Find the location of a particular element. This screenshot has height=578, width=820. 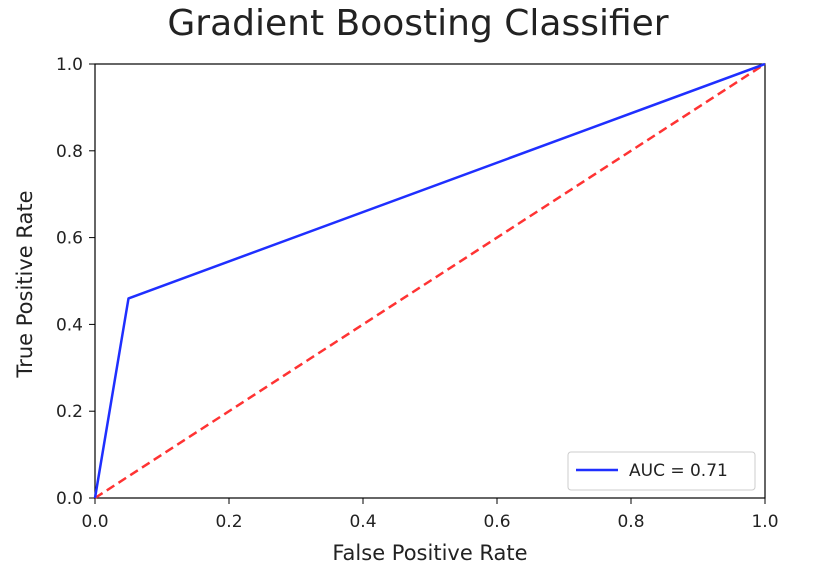

x-axis-label: False Positive Rate is located at coordinates (429, 553).